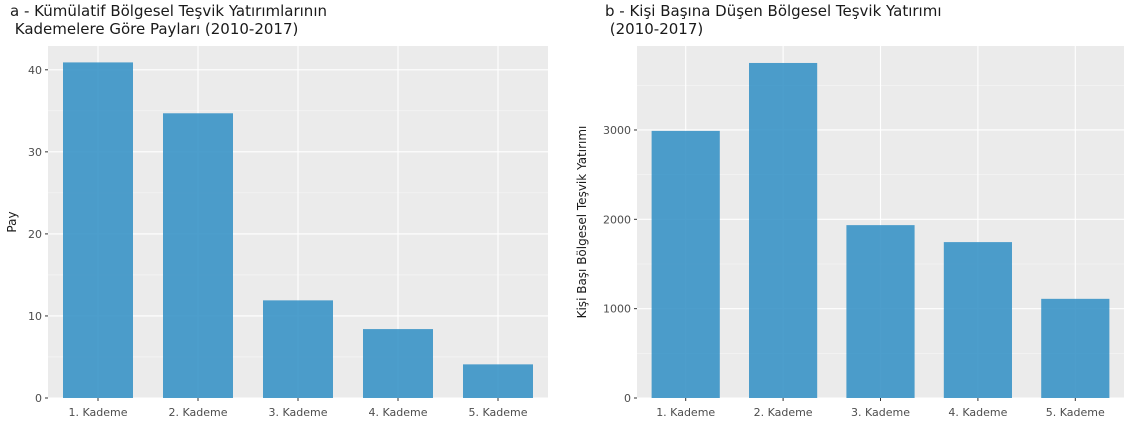 Image resolution: width=1124 pixels, height=429 pixels. I want to click on y-tick-label: 3000, so click(617, 130).